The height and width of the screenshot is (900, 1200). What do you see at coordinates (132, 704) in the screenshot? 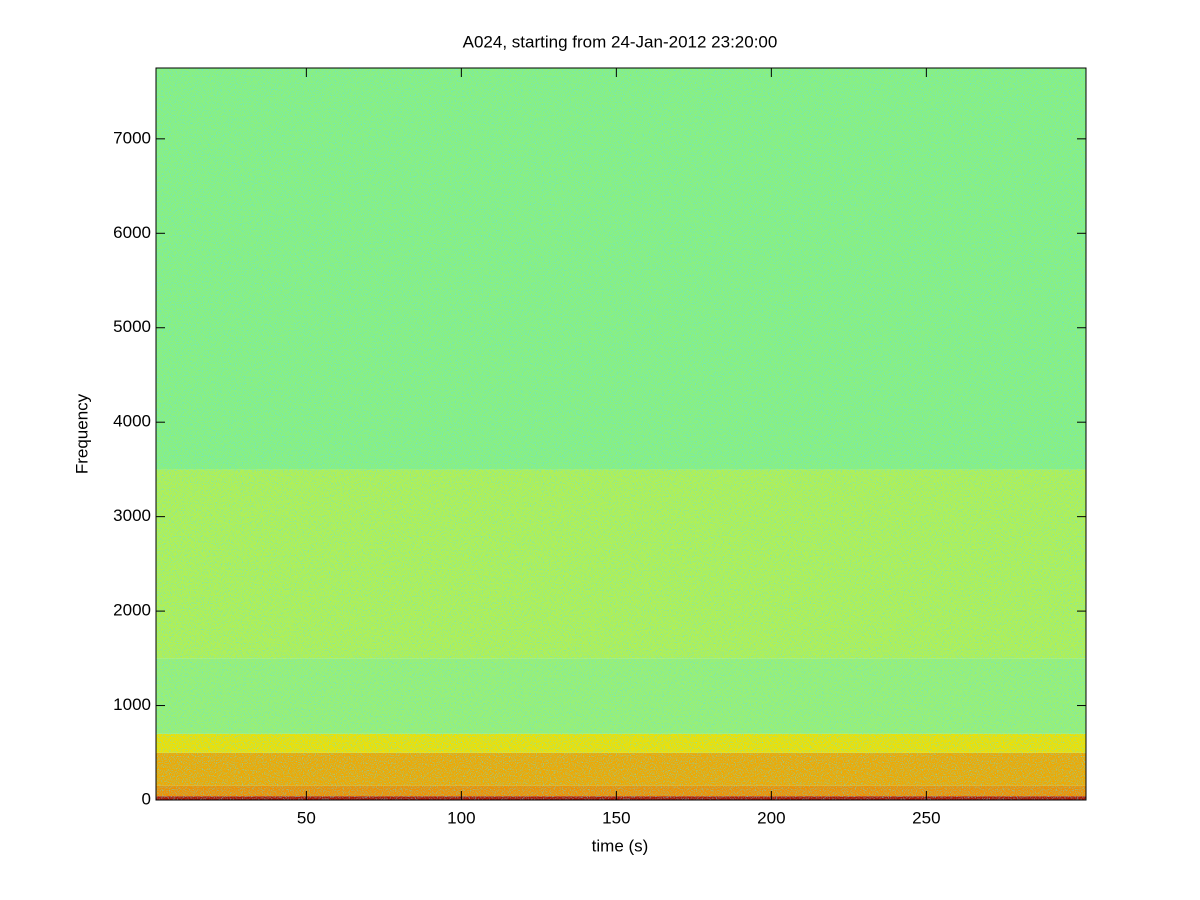
I see `y-tick-label: 1000` at bounding box center [132, 704].